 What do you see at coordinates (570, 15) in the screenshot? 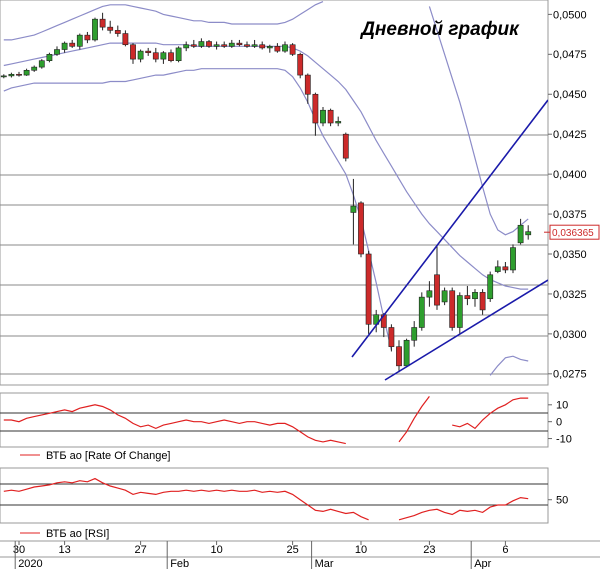
I see `y-tick-label: 0,0500` at bounding box center [570, 15].